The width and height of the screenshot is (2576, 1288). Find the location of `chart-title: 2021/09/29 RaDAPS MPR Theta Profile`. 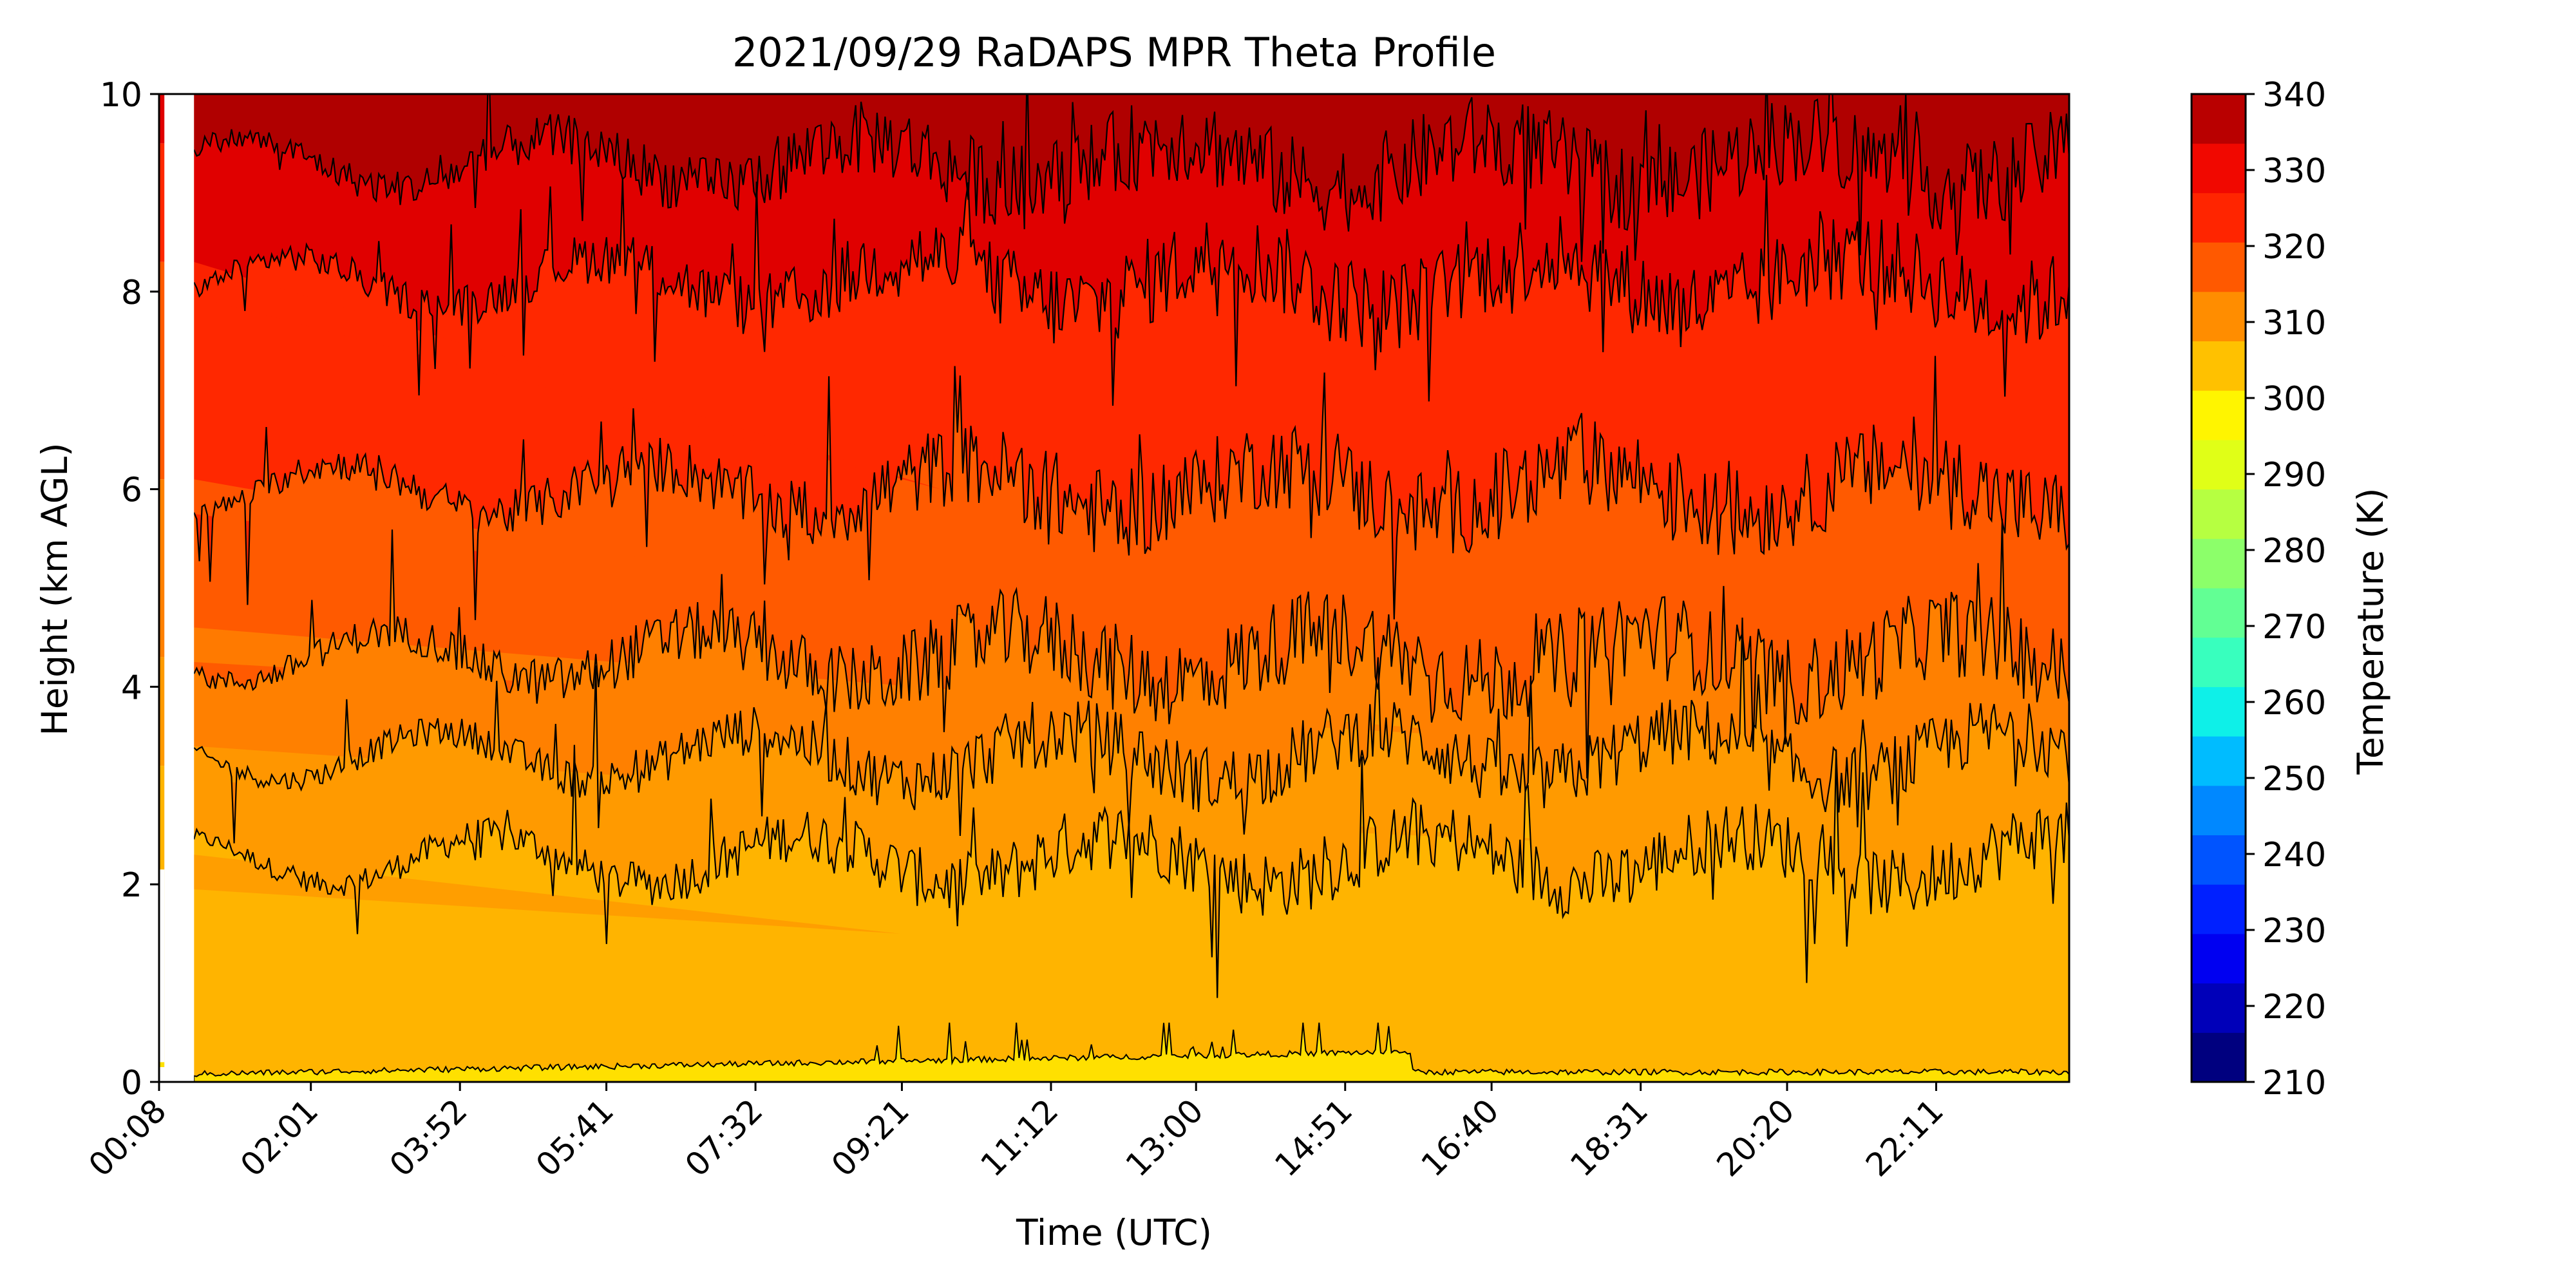

chart-title: 2021/09/29 RaDAPS MPR Theta Profile is located at coordinates (1114, 52).